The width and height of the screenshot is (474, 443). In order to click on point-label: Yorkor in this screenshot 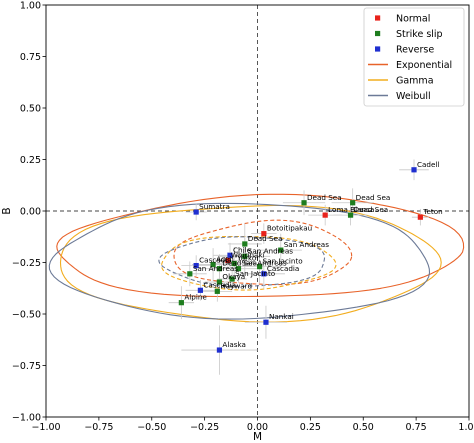, I will do `click(247, 258)`.